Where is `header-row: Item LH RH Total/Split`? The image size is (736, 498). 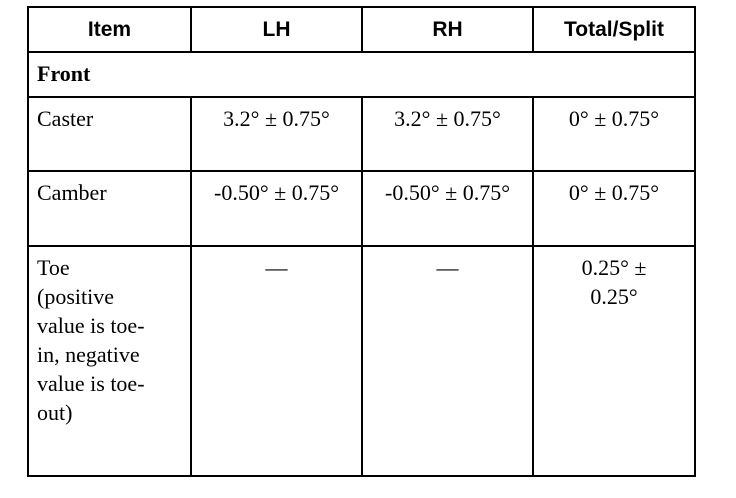 header-row: Item LH RH Total/Split is located at coordinates (361, 29).